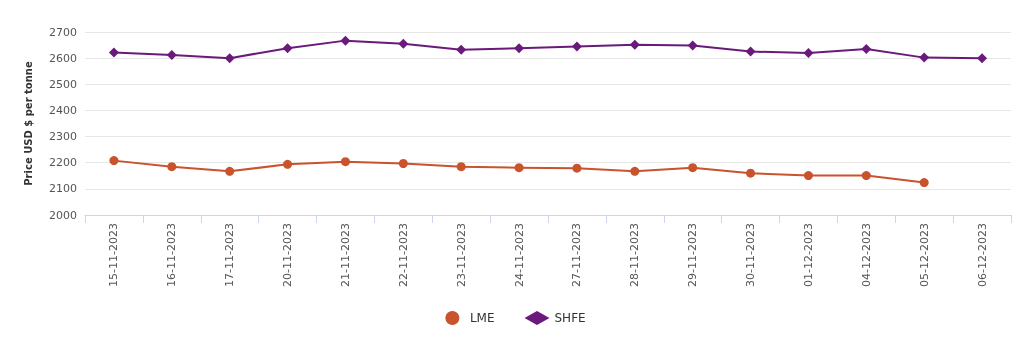  Describe the element at coordinates (63, 163) in the screenshot. I see `y-tick-label: 2200` at that location.